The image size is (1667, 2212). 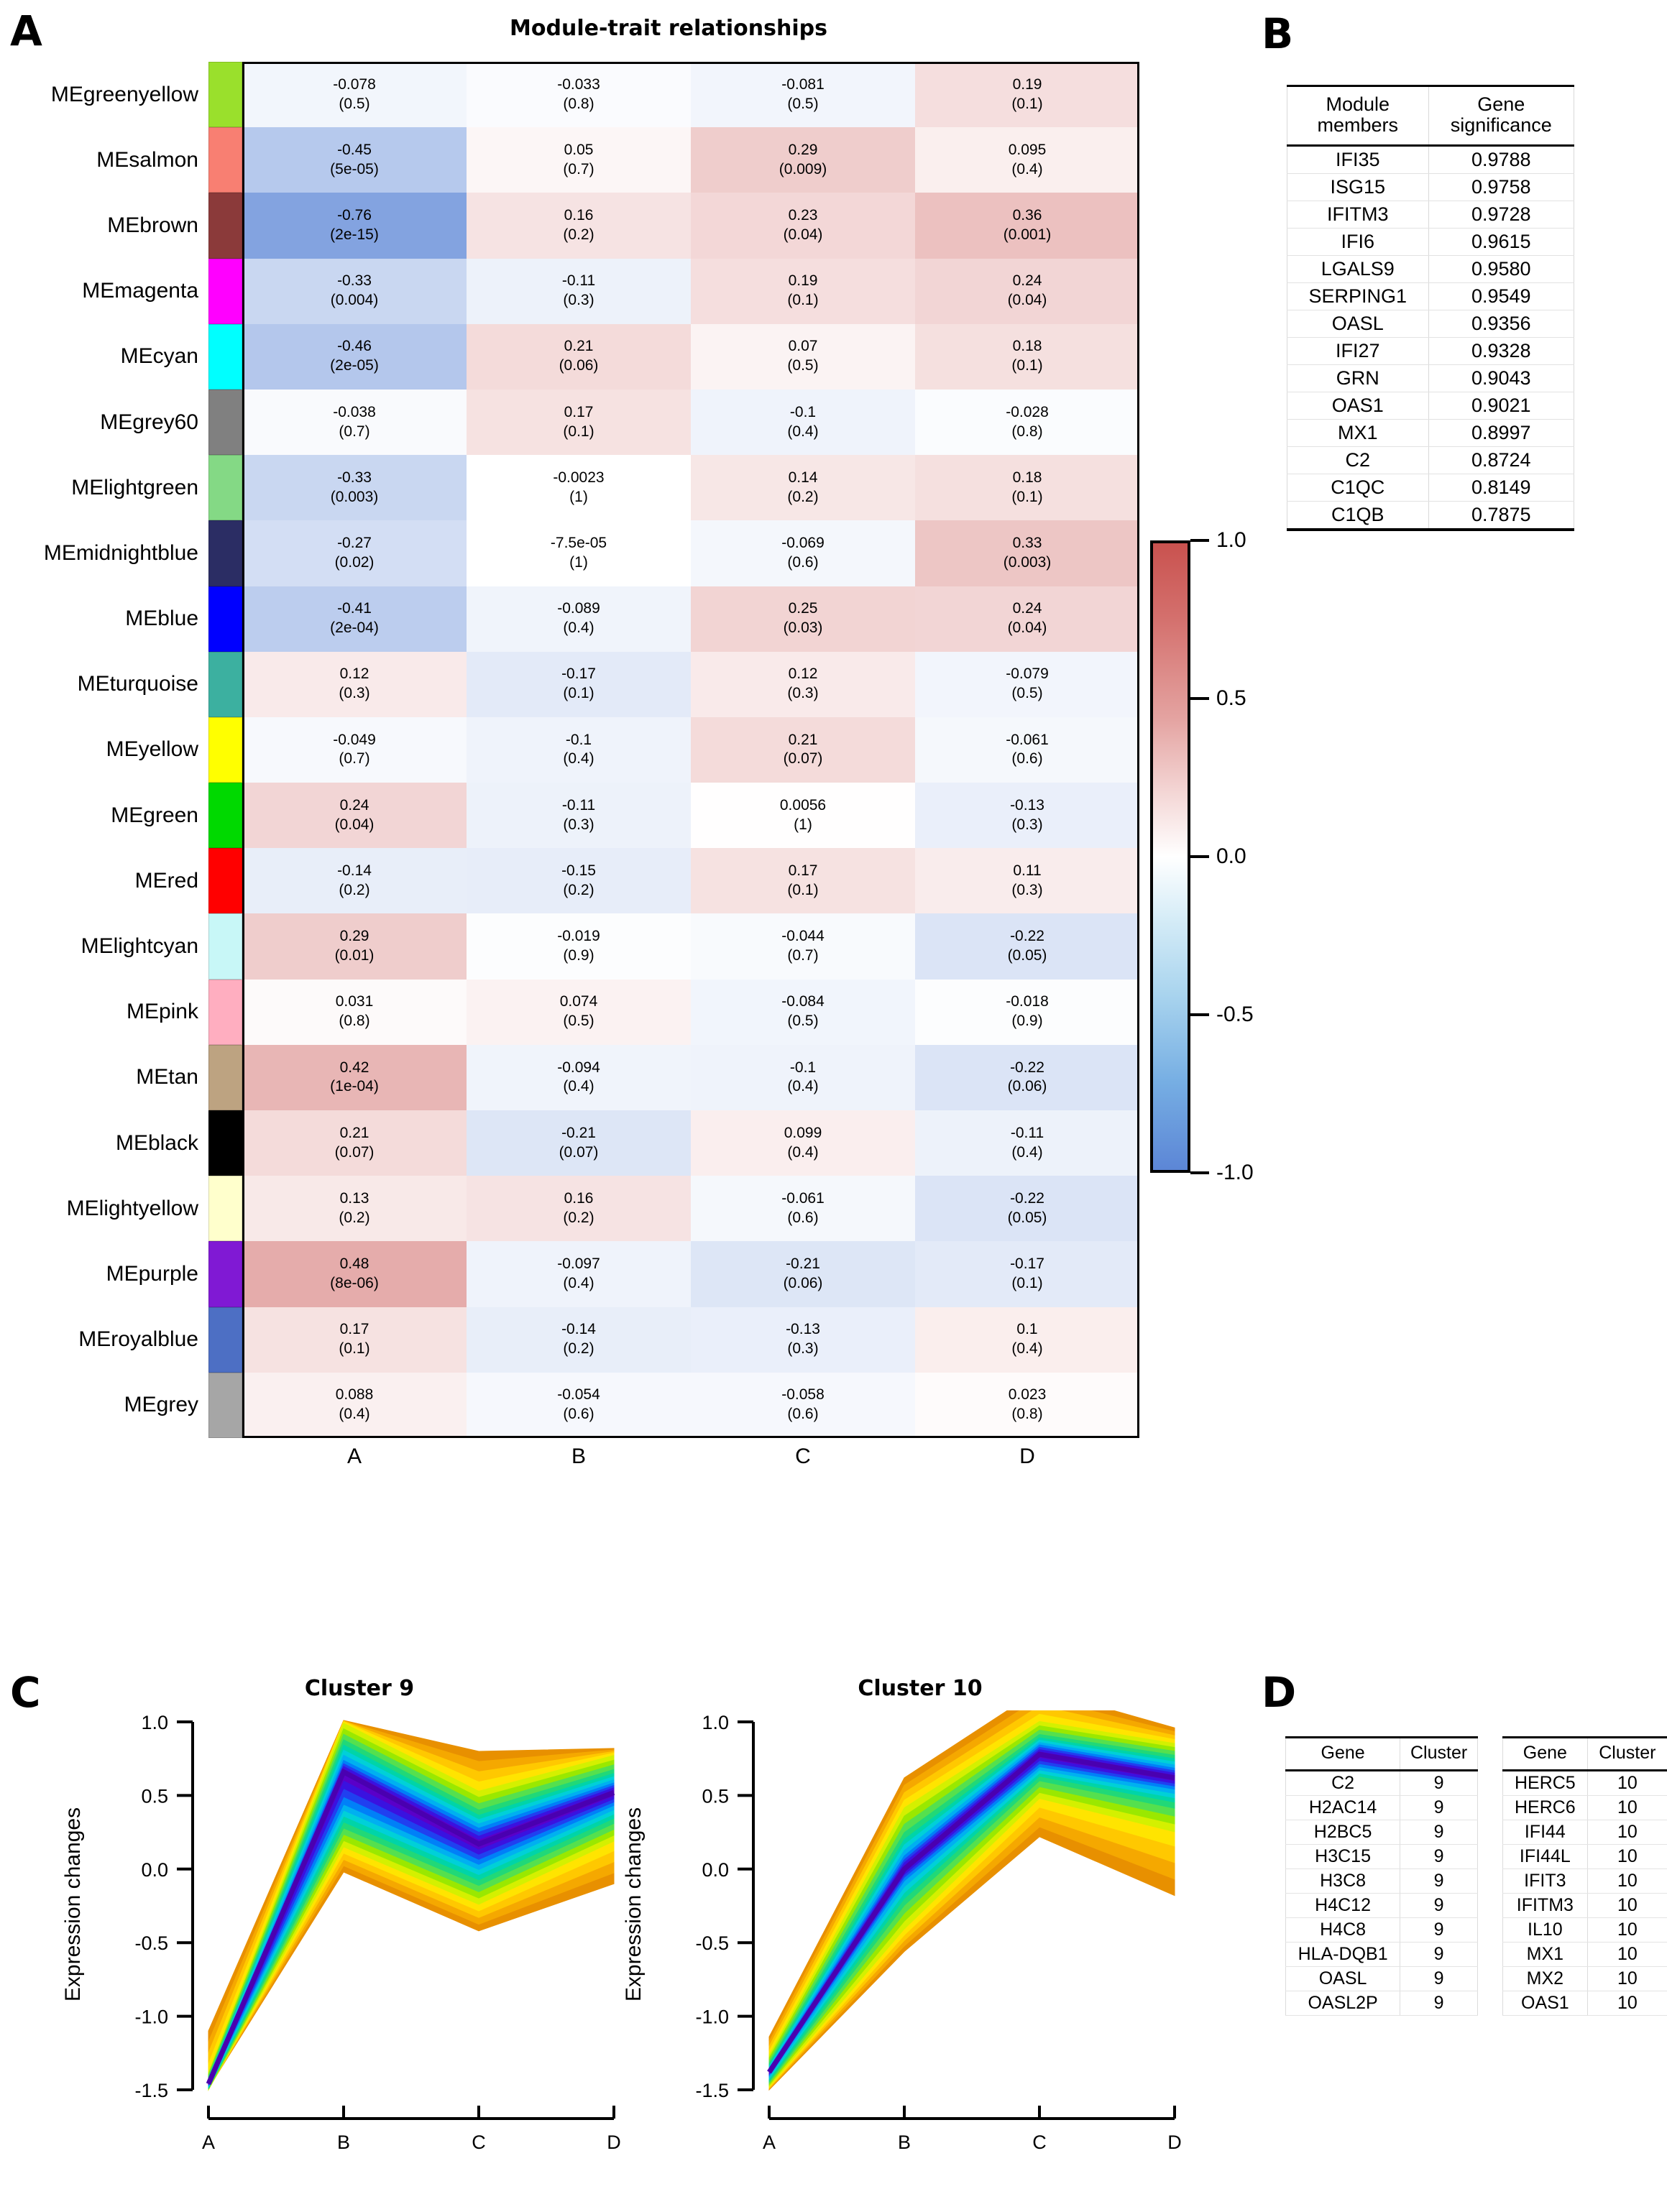 What do you see at coordinates (803, 619) in the screenshot?
I see `heatmap-cell: 0.25 (0.03)` at bounding box center [803, 619].